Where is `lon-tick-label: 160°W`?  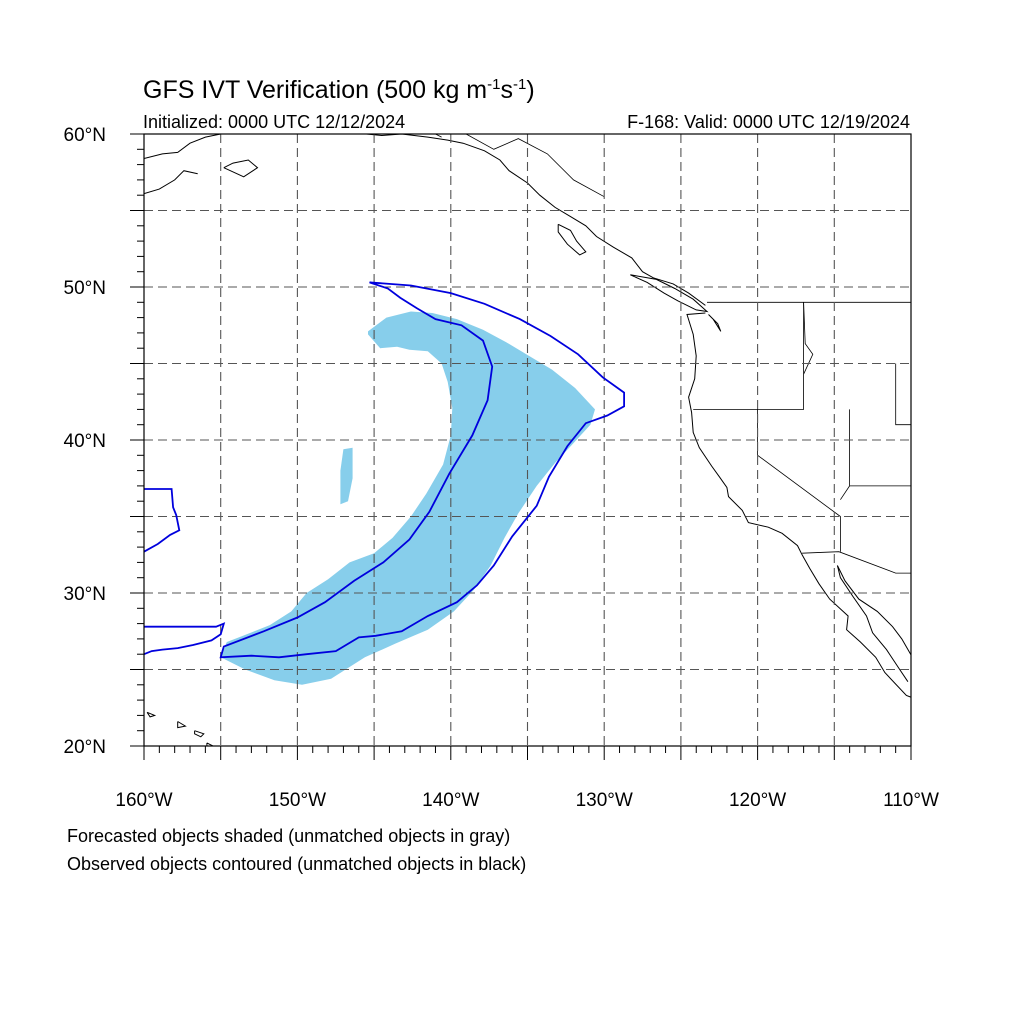
lon-tick-label: 160°W is located at coordinates (143, 800).